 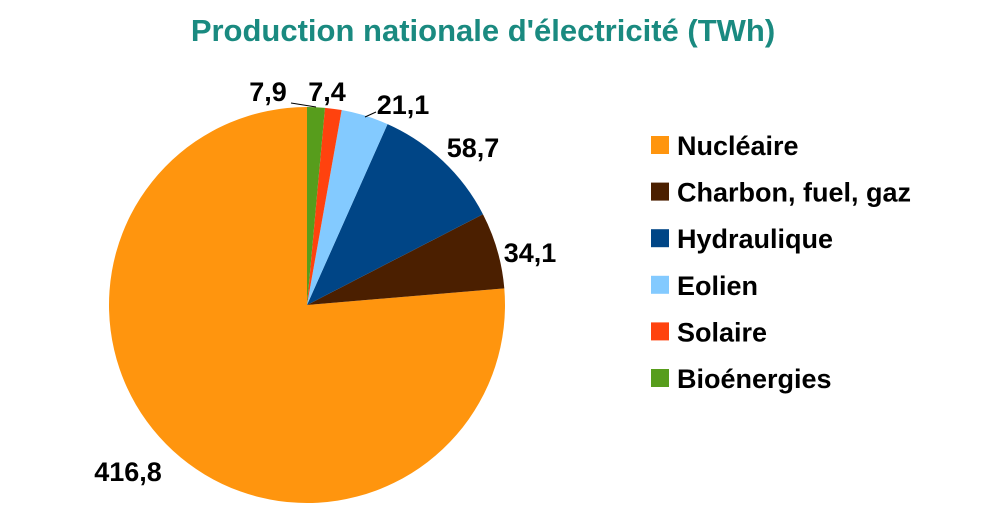 What do you see at coordinates (530, 253) in the screenshot?
I see `data-label-charbon-fuel-gaz: 34,1` at bounding box center [530, 253].